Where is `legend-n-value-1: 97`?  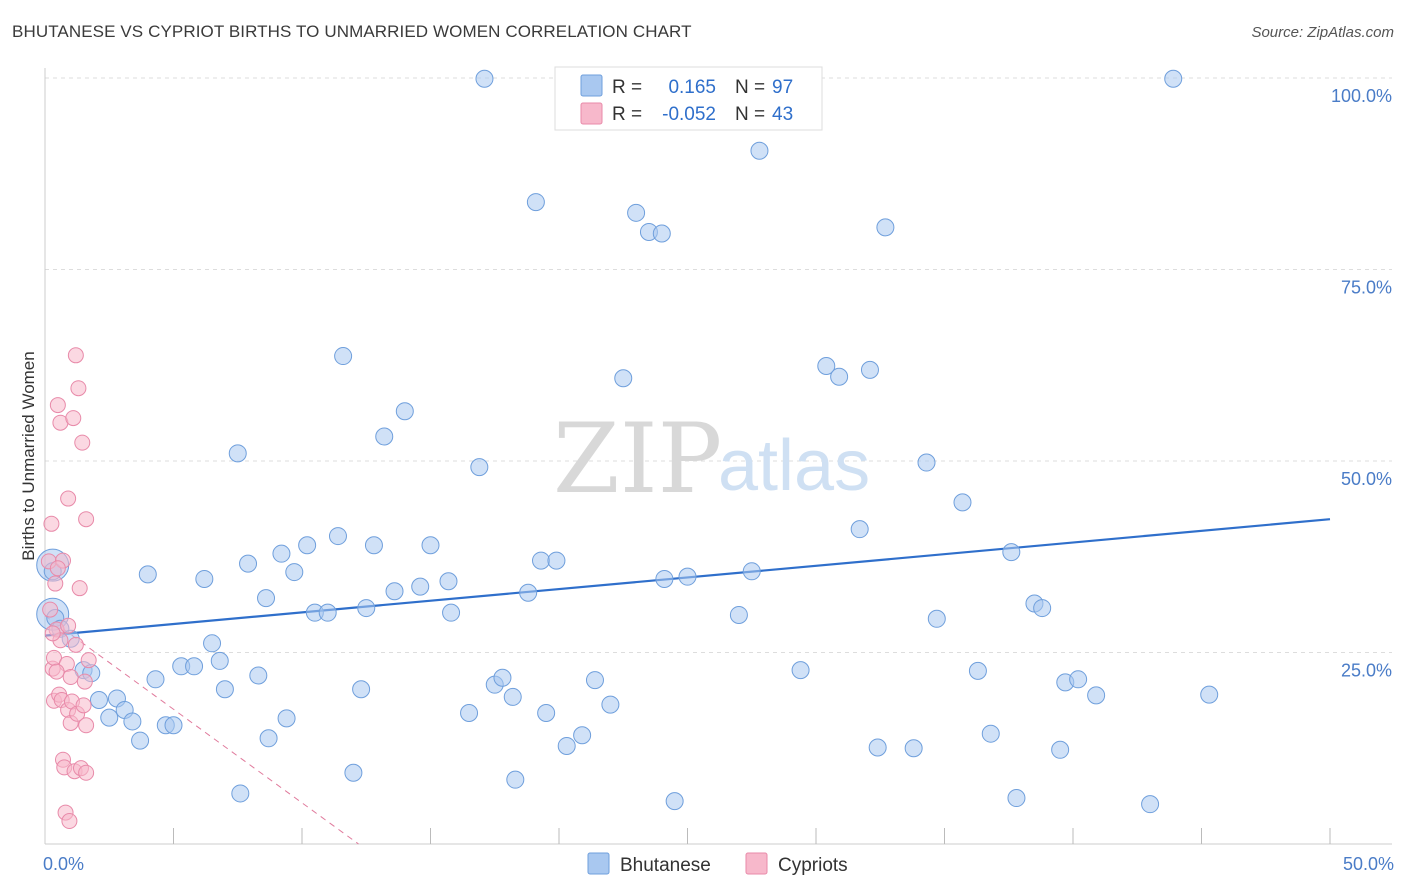
legend-n-value-1: 97 is located at coordinates (782, 87).